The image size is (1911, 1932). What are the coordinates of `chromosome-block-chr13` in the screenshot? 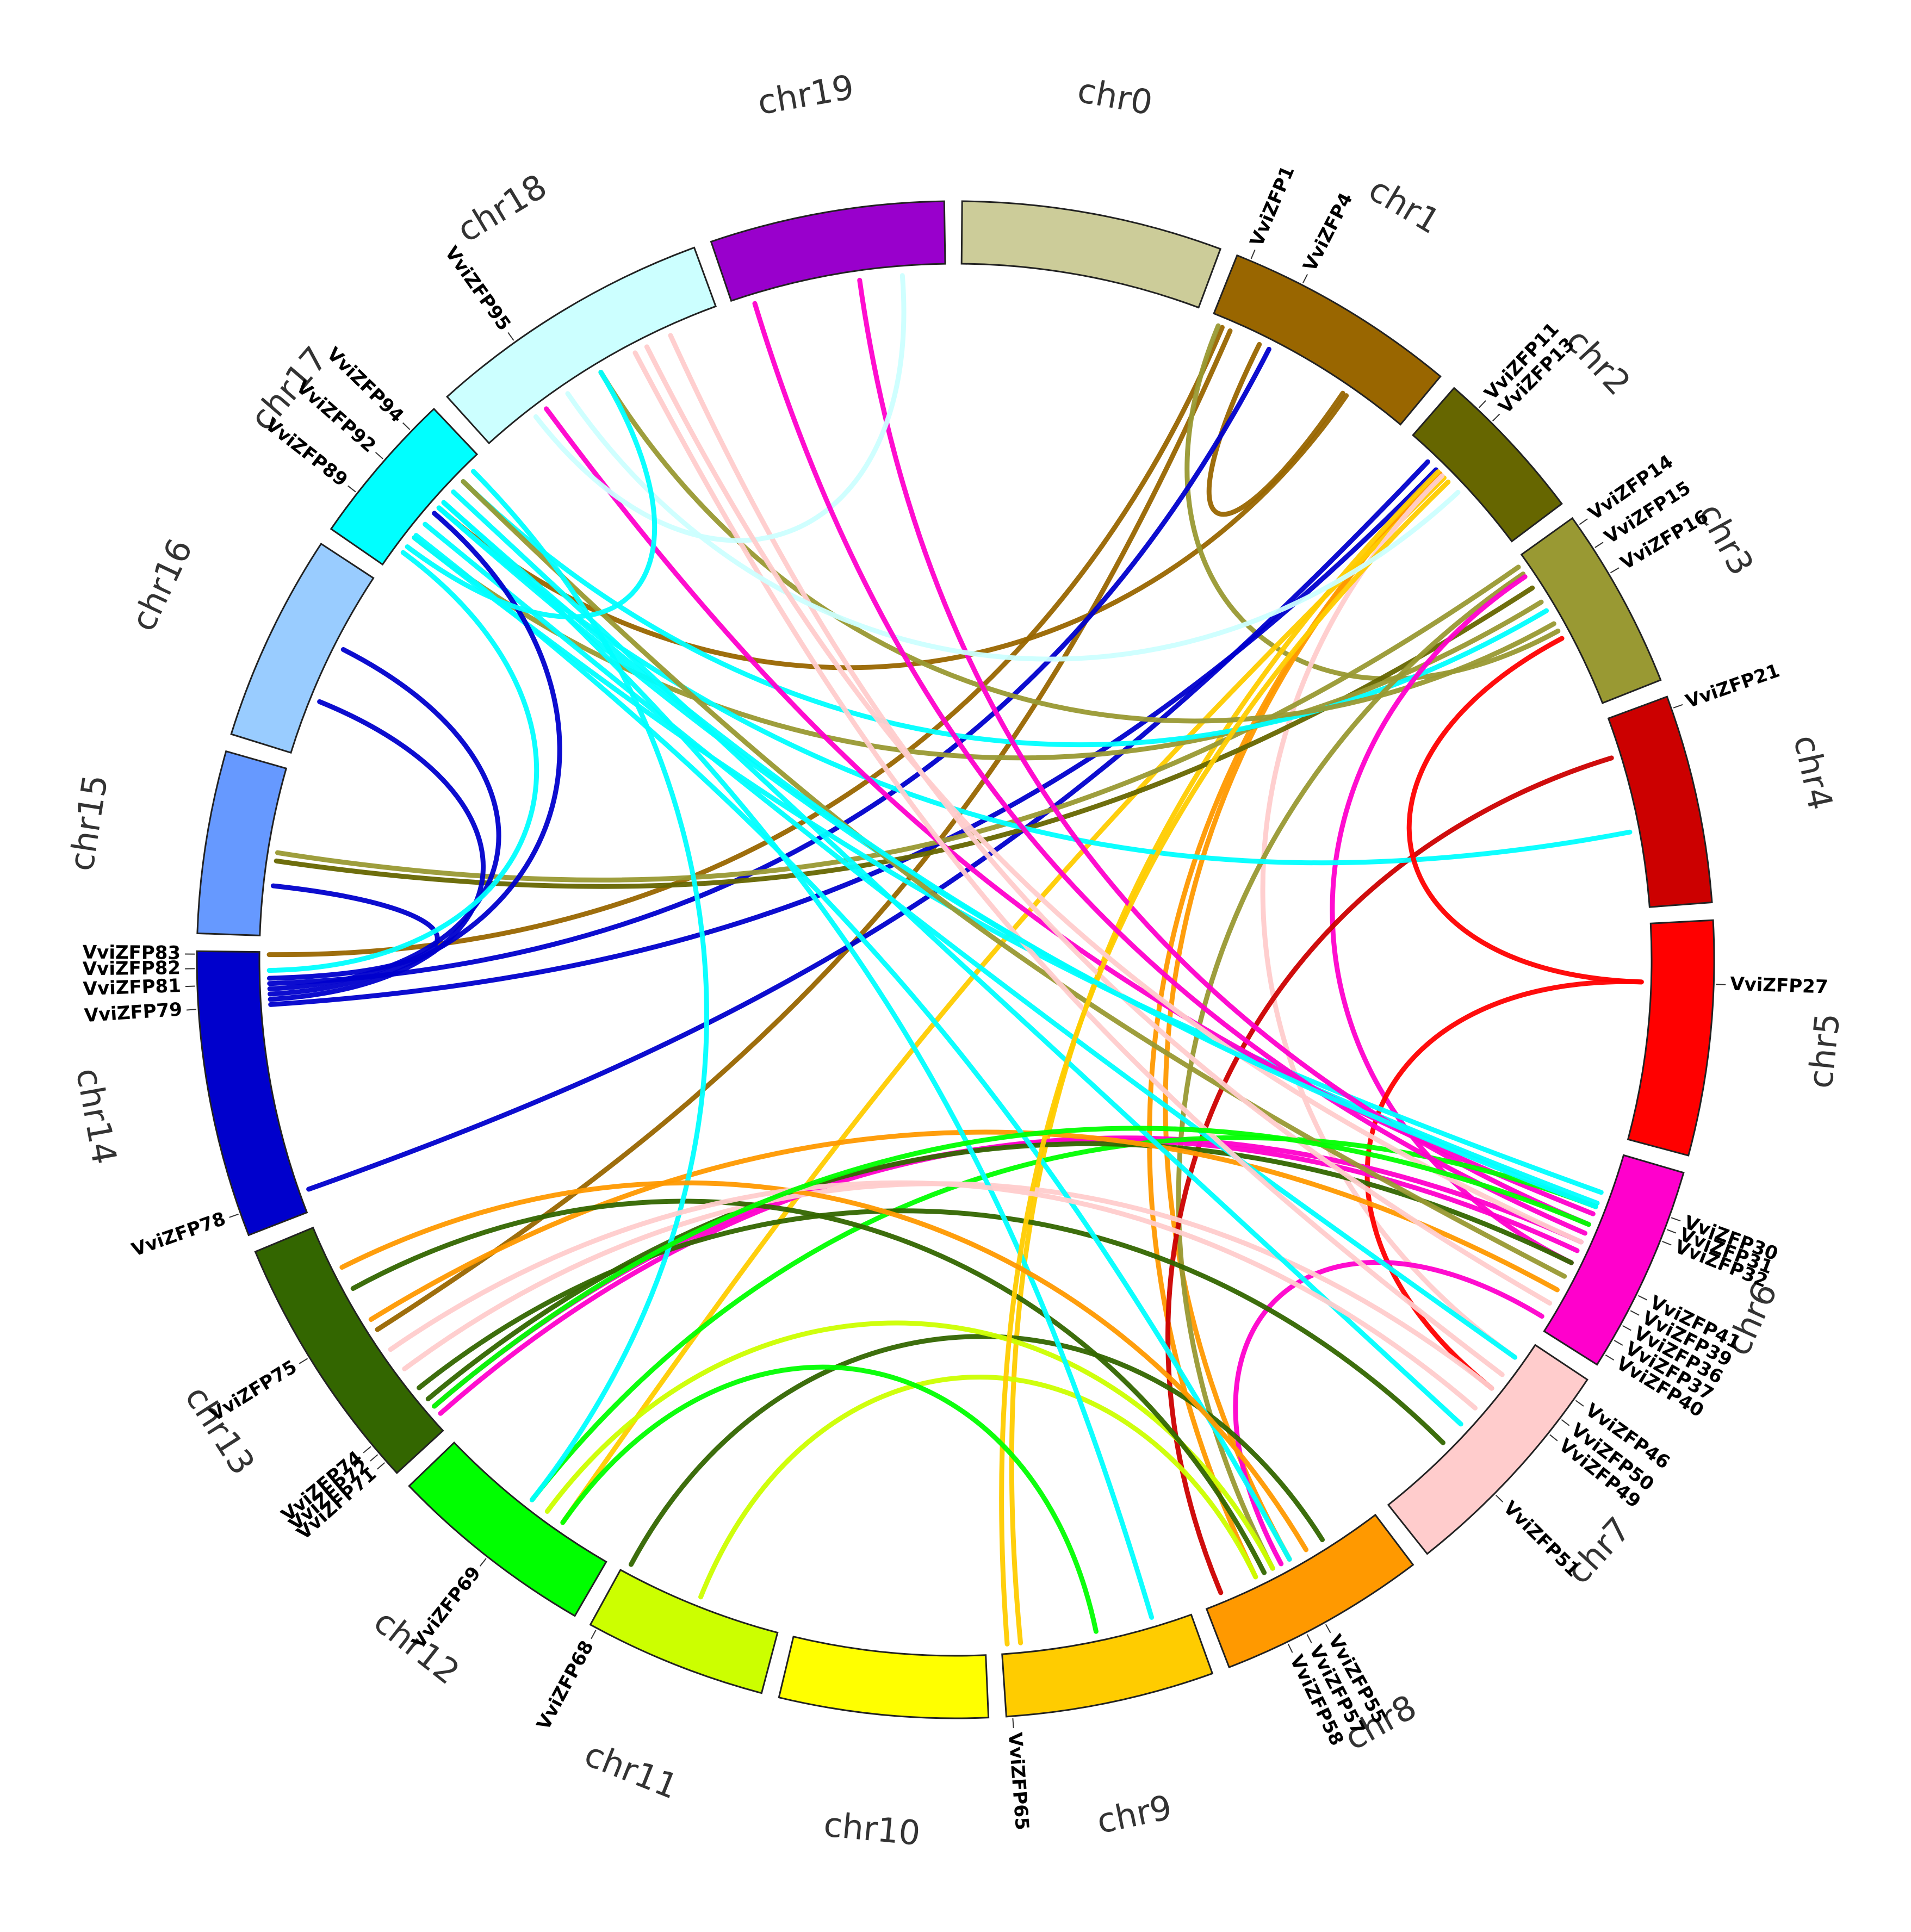 It's located at (349, 1350).